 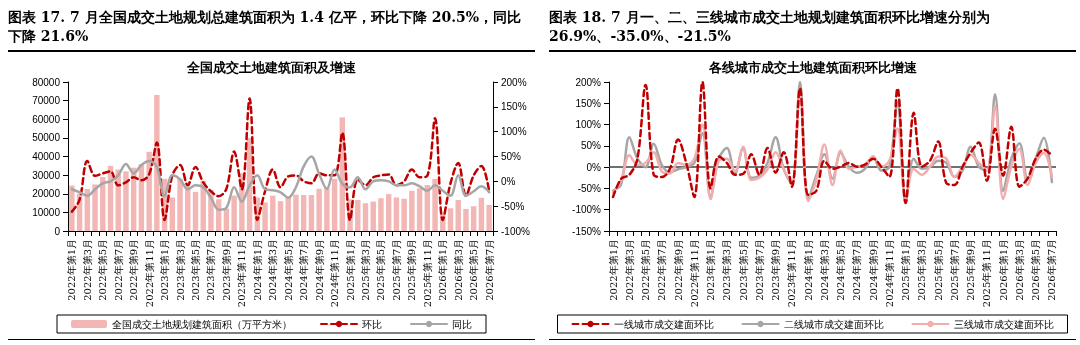 What do you see at coordinates (1003, 324) in the screenshot?
I see `legend-label: 三线城市成交建面环比` at bounding box center [1003, 324].